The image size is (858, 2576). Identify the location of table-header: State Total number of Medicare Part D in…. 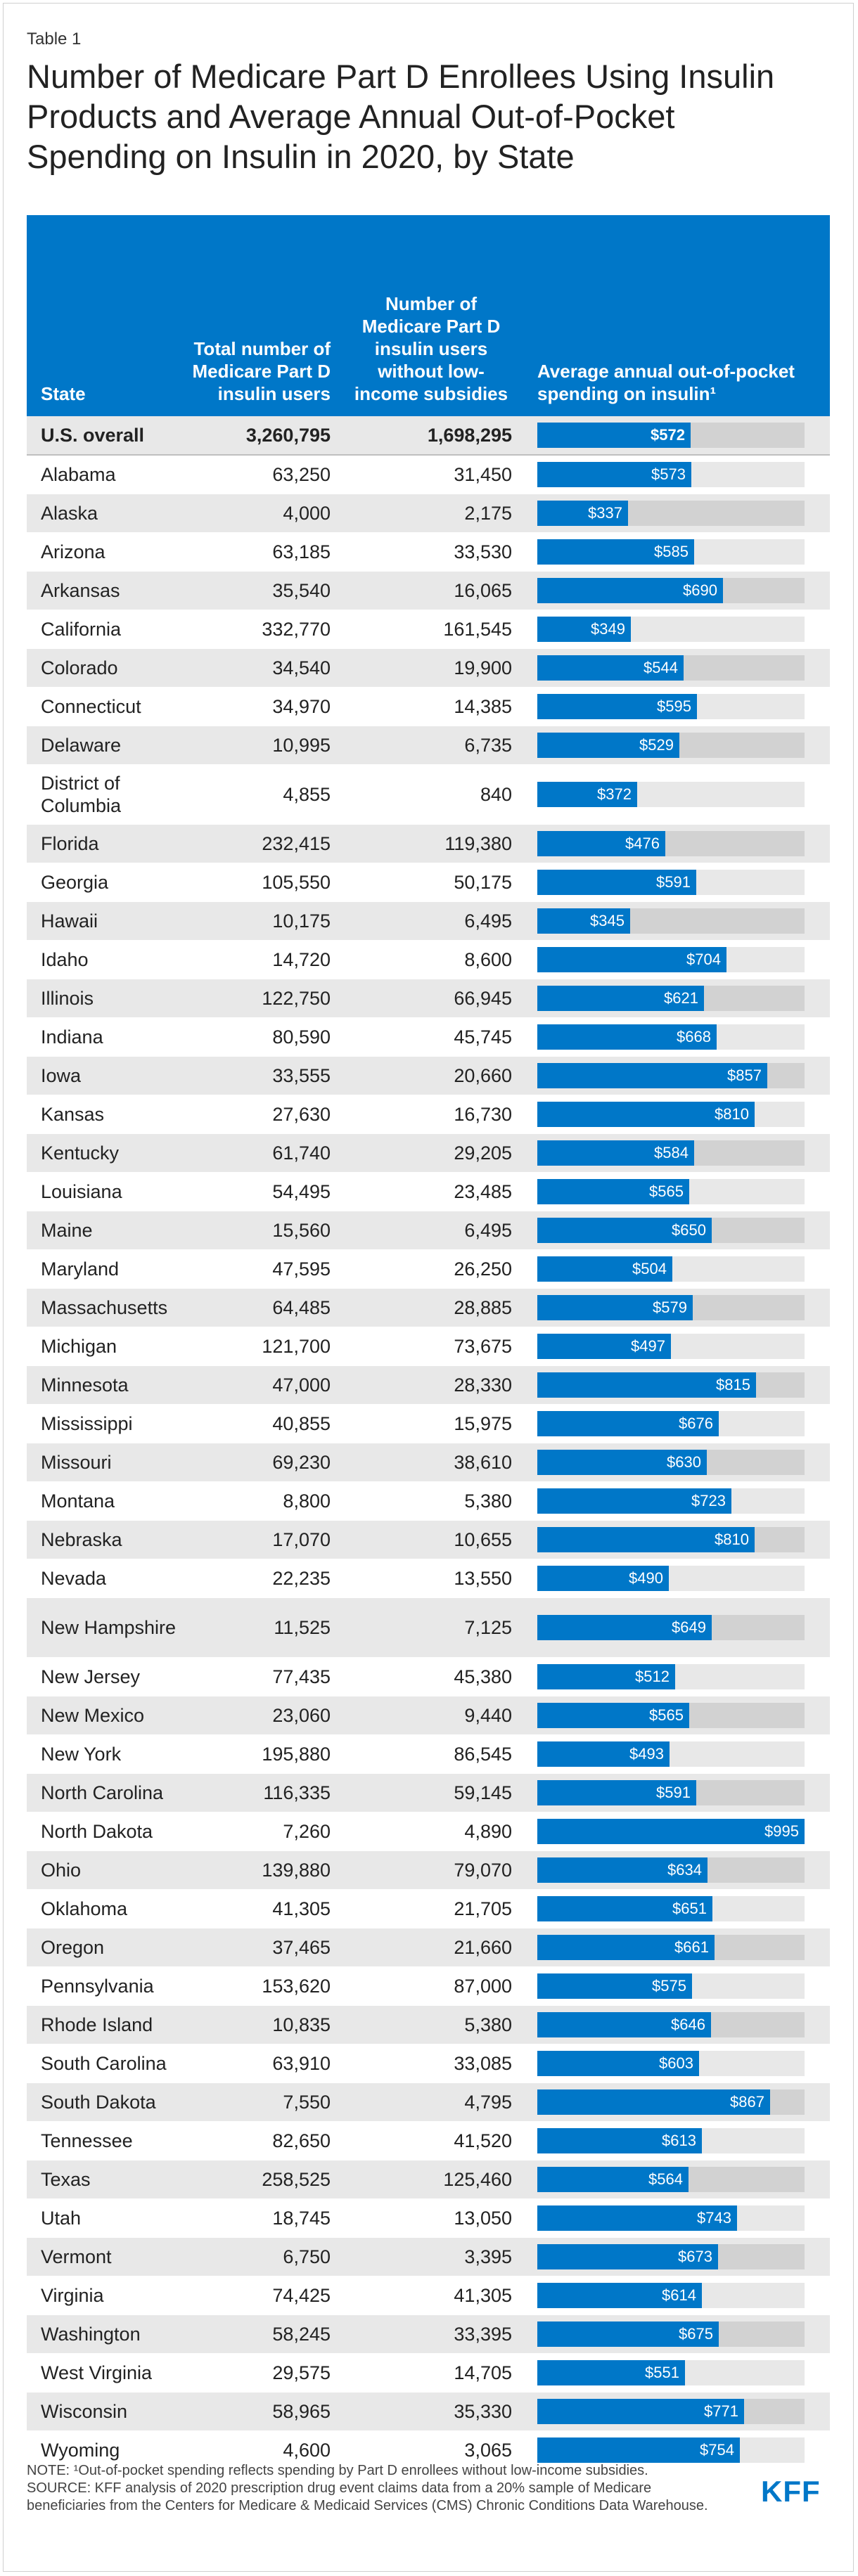
(429, 315).